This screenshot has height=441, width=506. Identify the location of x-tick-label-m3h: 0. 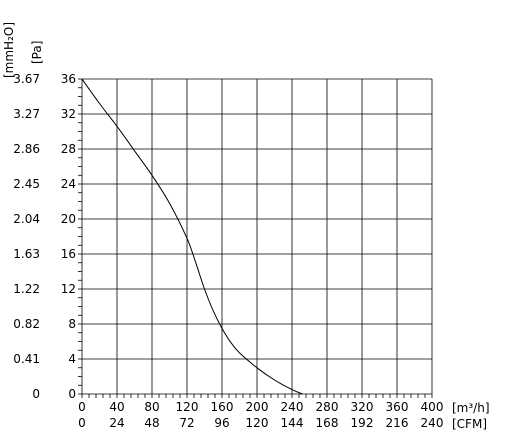
(82, 407).